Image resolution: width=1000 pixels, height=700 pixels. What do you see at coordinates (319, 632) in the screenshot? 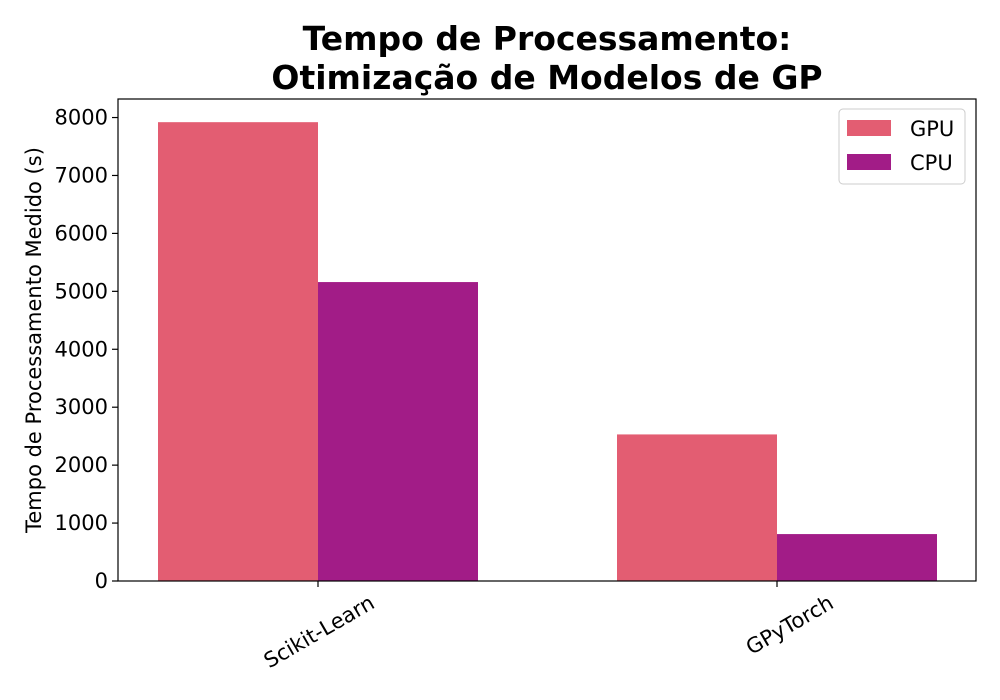
I see `x-tick-label: Scikit-Learn` at bounding box center [319, 632].